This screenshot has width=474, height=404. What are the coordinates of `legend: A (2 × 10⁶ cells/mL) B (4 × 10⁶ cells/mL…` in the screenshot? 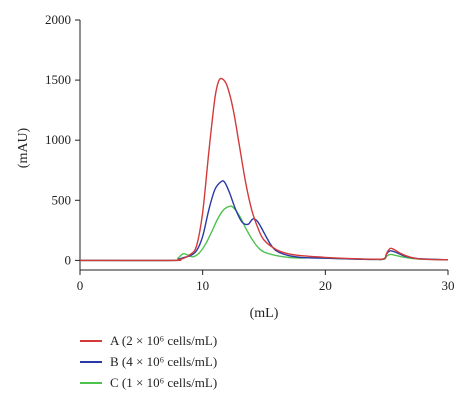 It's located at (148, 361).